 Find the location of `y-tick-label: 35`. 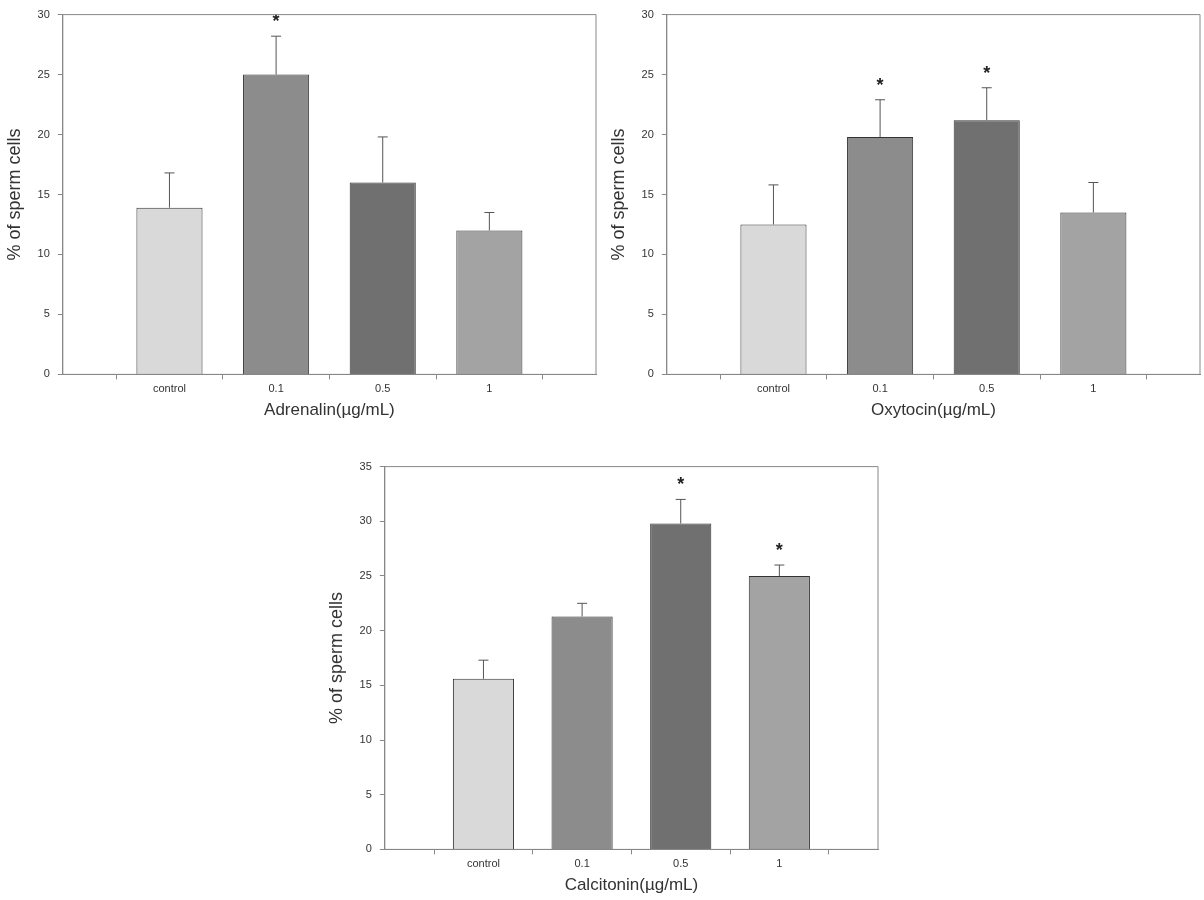

y-tick-label: 35 is located at coordinates (365, 465).